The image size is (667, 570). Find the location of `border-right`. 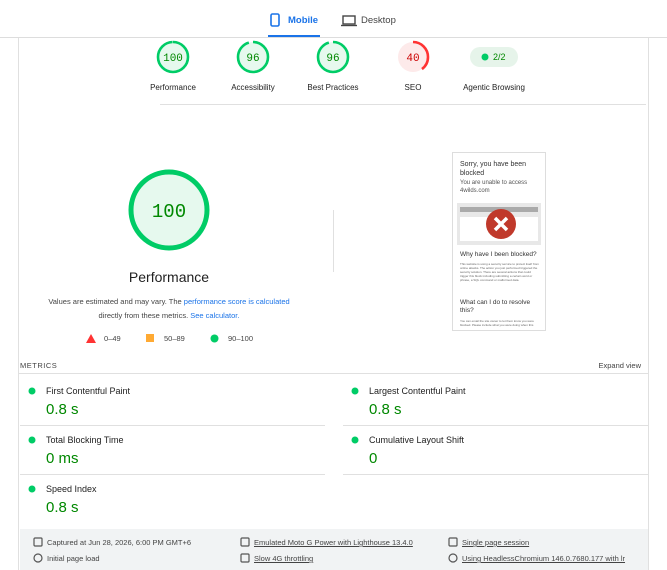

border-right is located at coordinates (648, 304).